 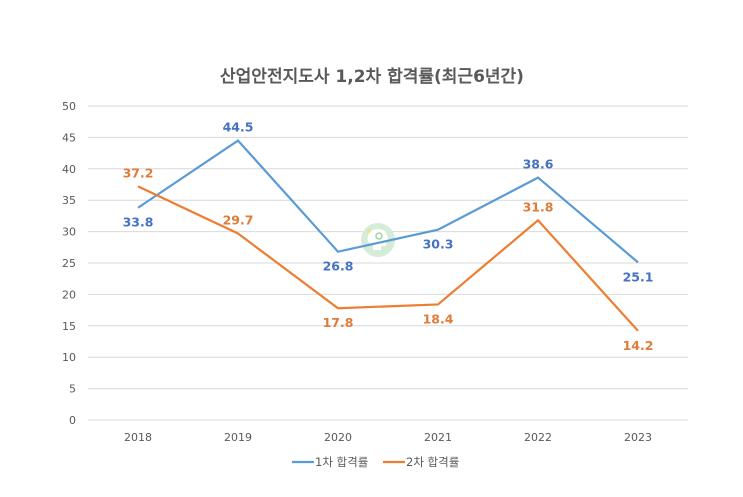 What do you see at coordinates (69, 200) in the screenshot?
I see `y-tick-label: 35` at bounding box center [69, 200].